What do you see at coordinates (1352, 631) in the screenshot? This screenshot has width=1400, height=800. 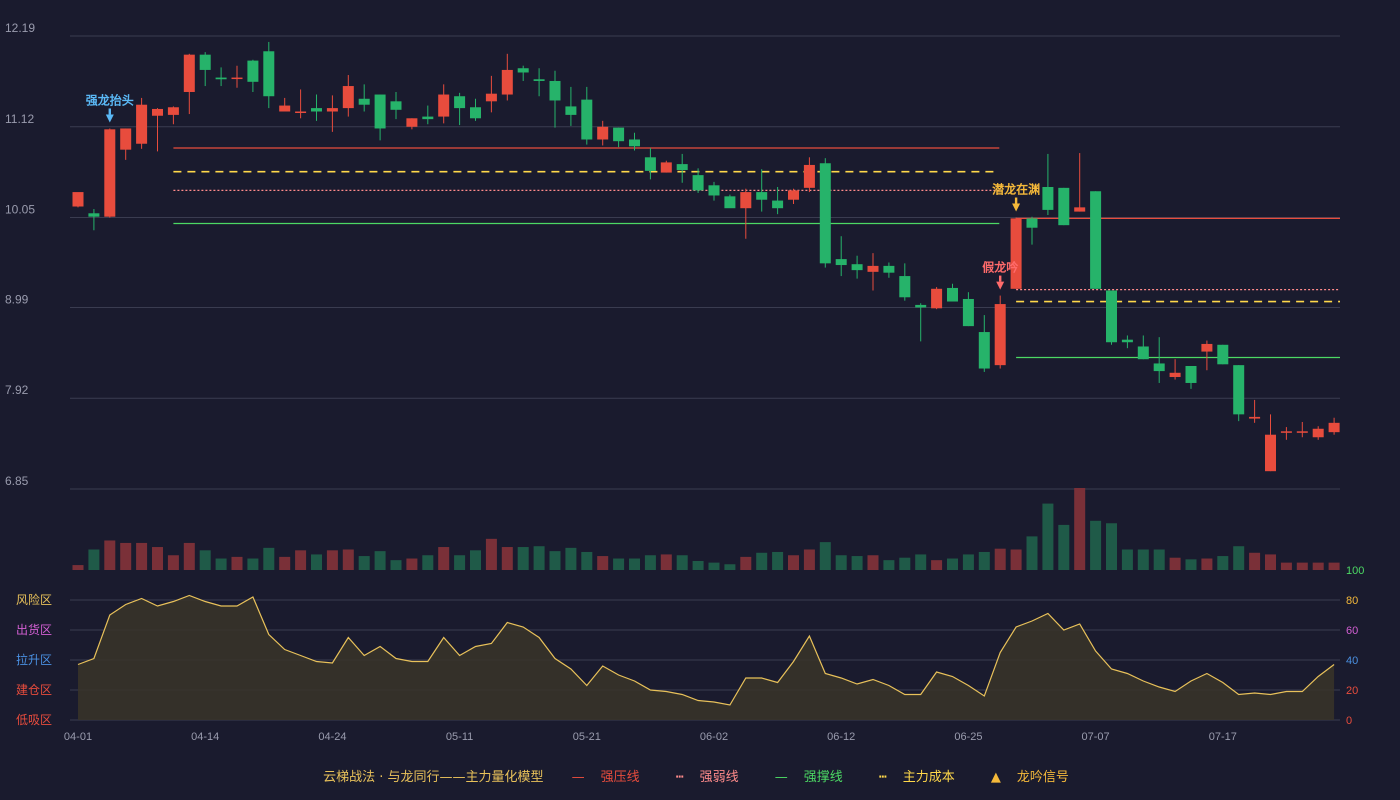 I see `indicator-tick-label: 60` at bounding box center [1352, 631].